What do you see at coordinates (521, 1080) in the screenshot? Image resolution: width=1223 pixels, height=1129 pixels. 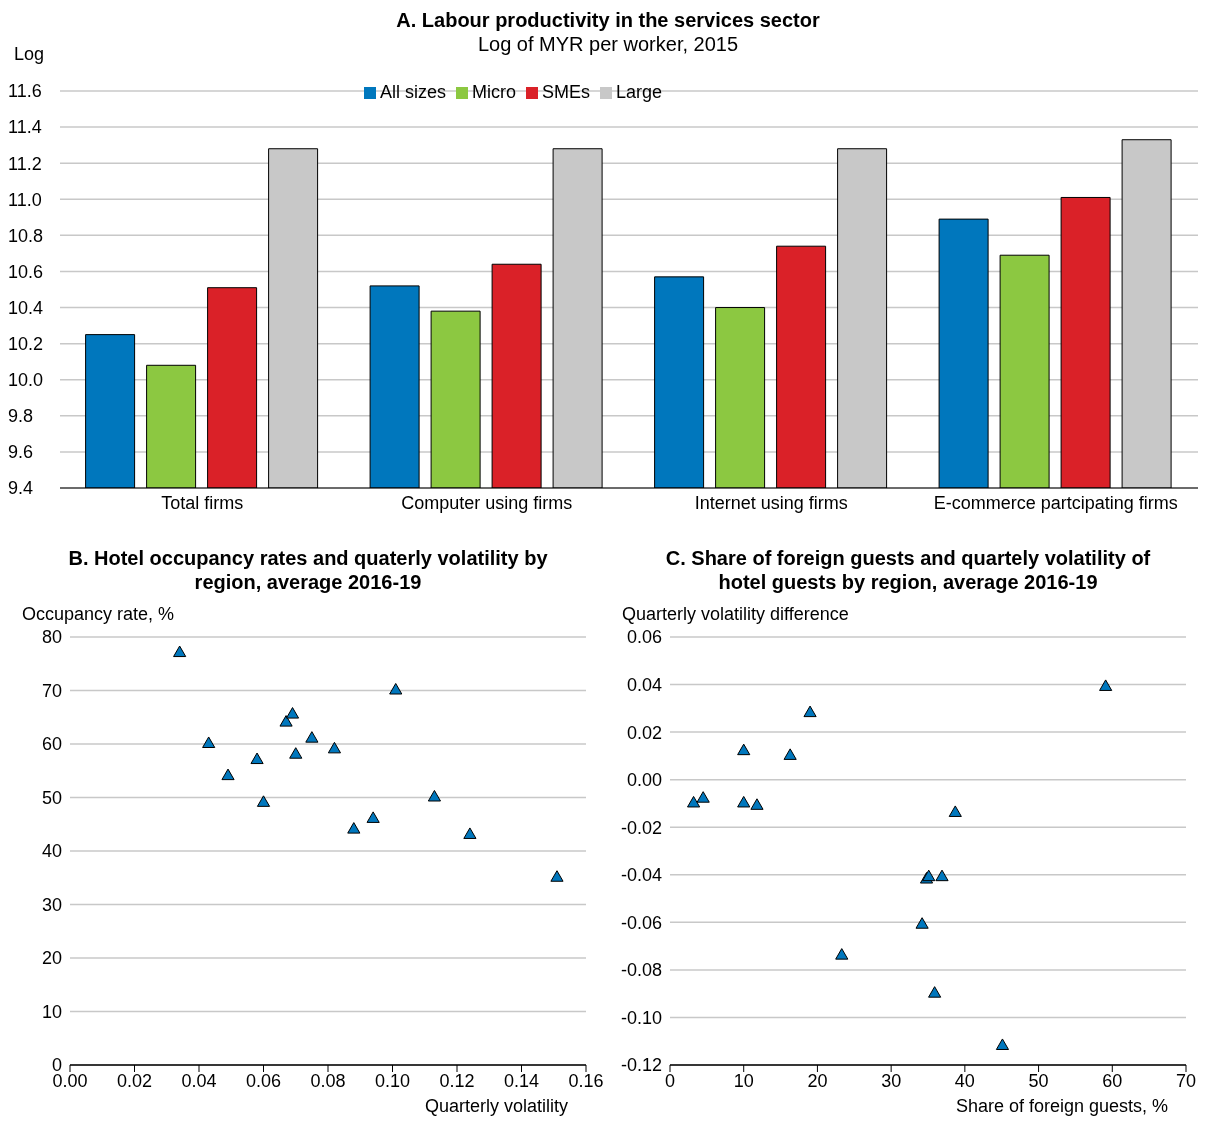 I see `x-tick-label: 0.14` at bounding box center [521, 1080].